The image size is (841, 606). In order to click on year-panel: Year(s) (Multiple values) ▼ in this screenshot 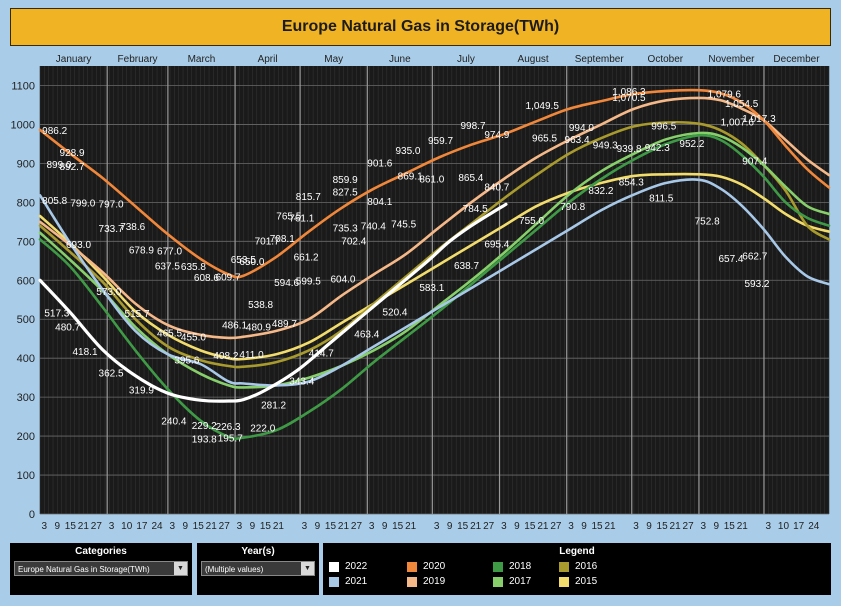, I will do `click(258, 569)`.